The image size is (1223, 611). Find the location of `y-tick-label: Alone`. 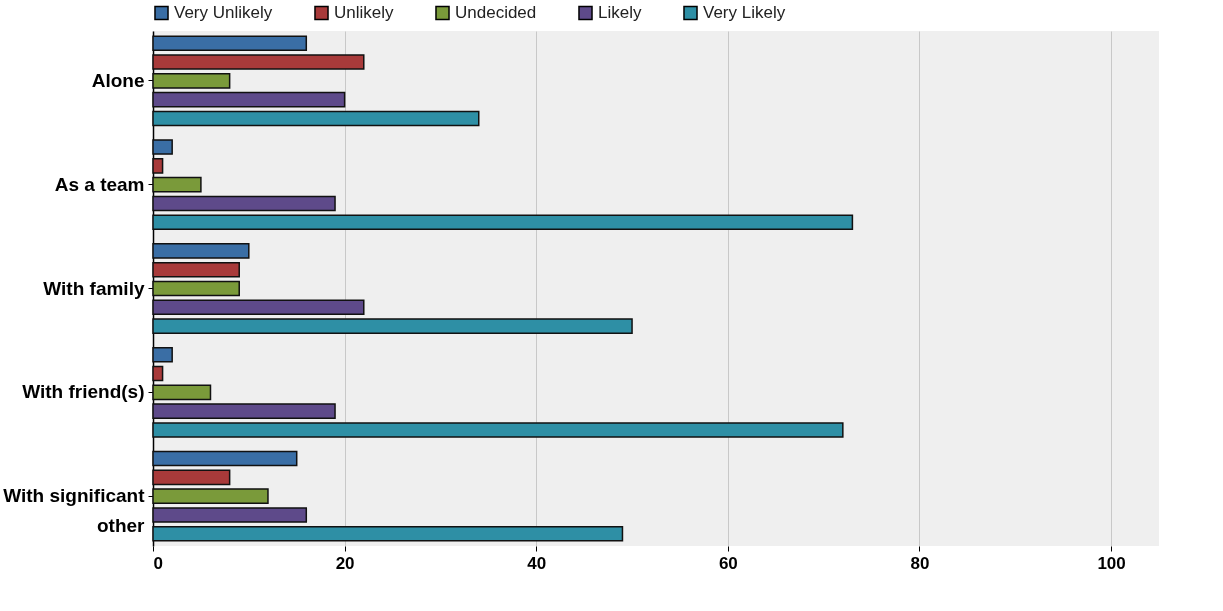

y-tick-label: Alone is located at coordinates (118, 80).